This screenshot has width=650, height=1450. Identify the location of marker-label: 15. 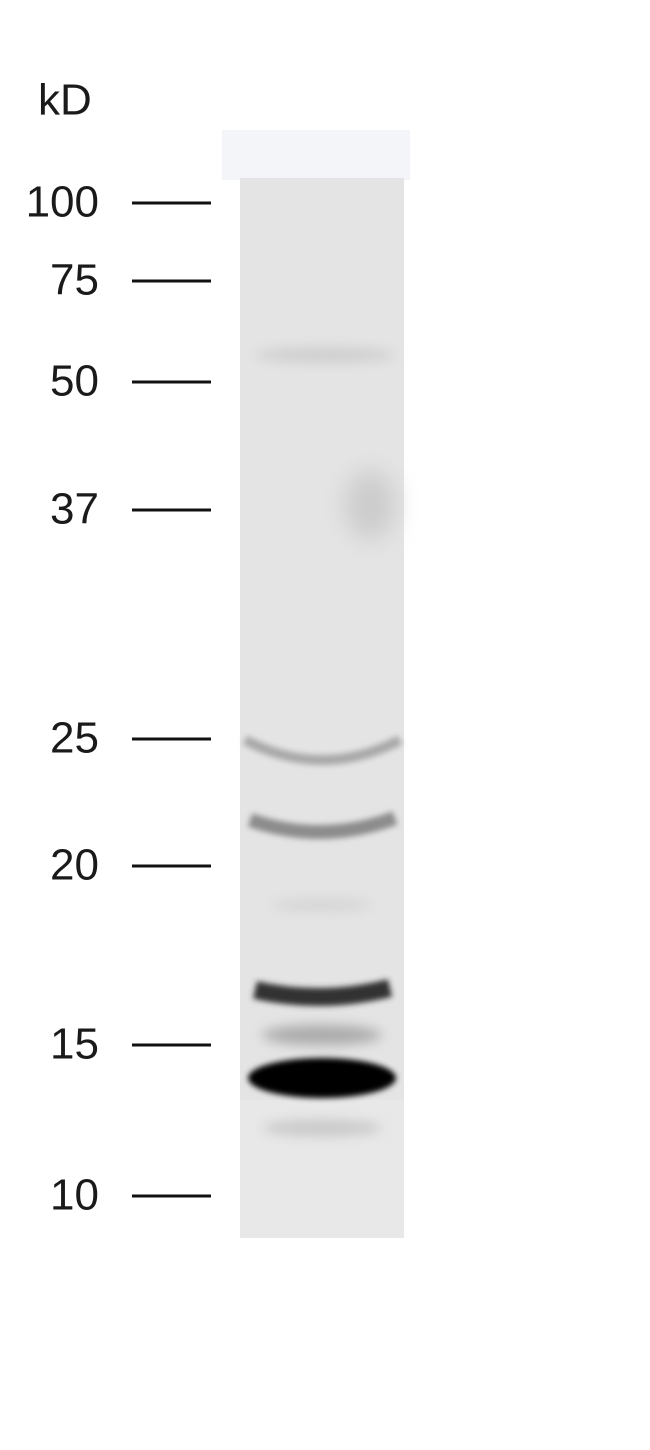
(74, 1044).